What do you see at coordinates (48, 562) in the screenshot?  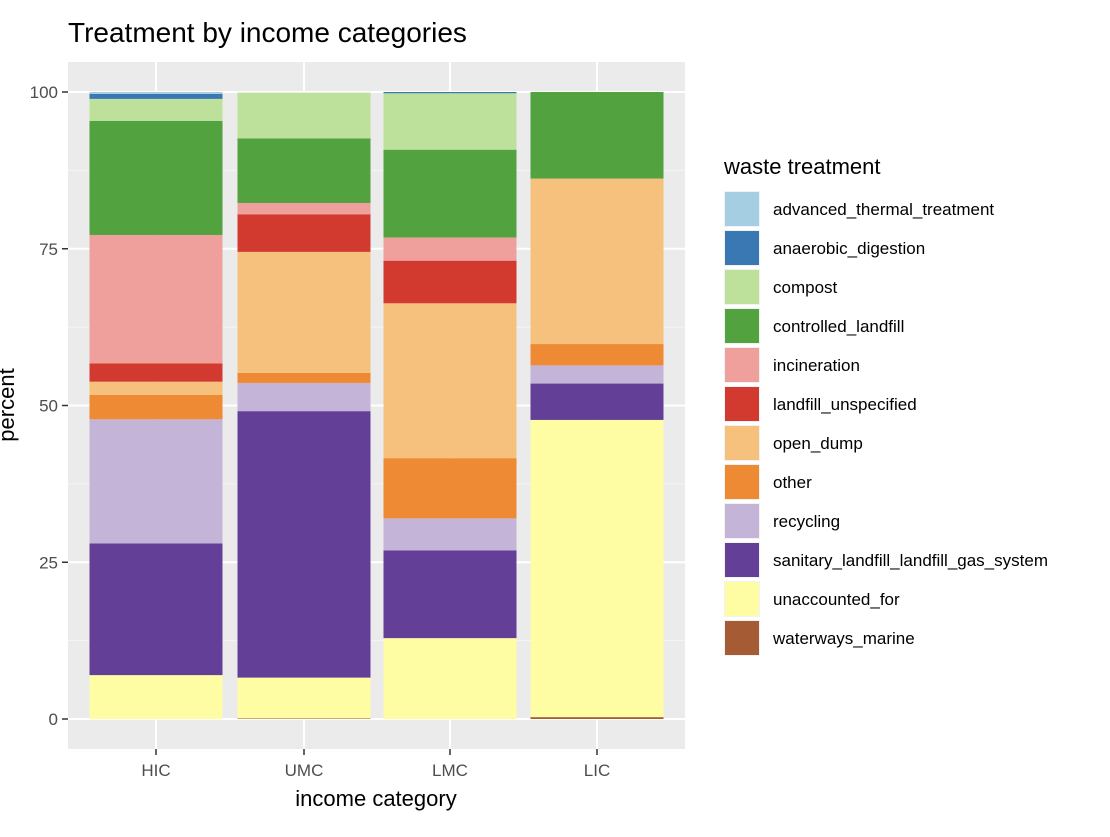 I see `y-tick-label: 25` at bounding box center [48, 562].